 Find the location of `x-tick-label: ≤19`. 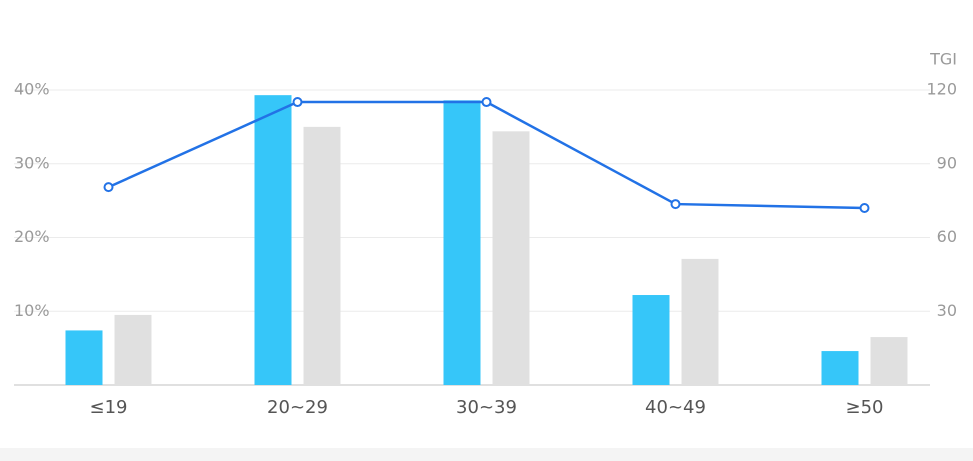

x-tick-label: ≤19 is located at coordinates (109, 407).